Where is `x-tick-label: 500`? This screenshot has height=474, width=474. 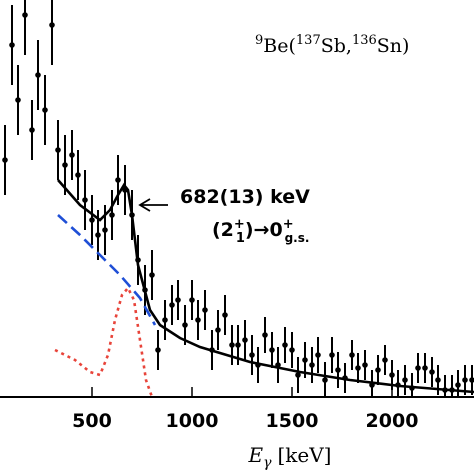
x-tick-label: 500 is located at coordinates (92, 421).